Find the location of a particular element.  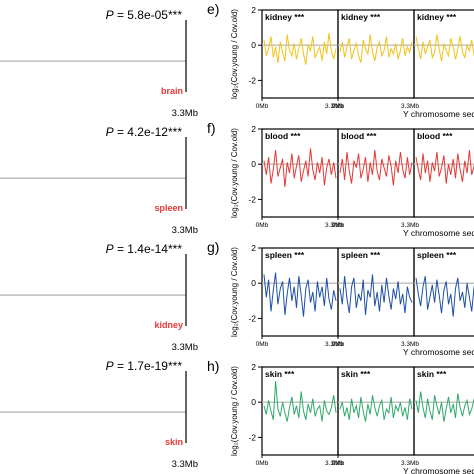

facet: blood *** 0Mb 3.3Mb is located at coordinates (375, 178).